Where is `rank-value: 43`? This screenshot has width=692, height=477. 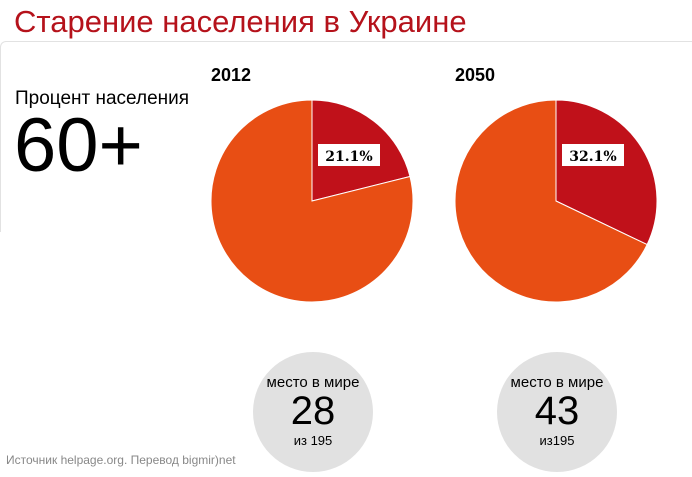
rank-value: 43 is located at coordinates (557, 411).